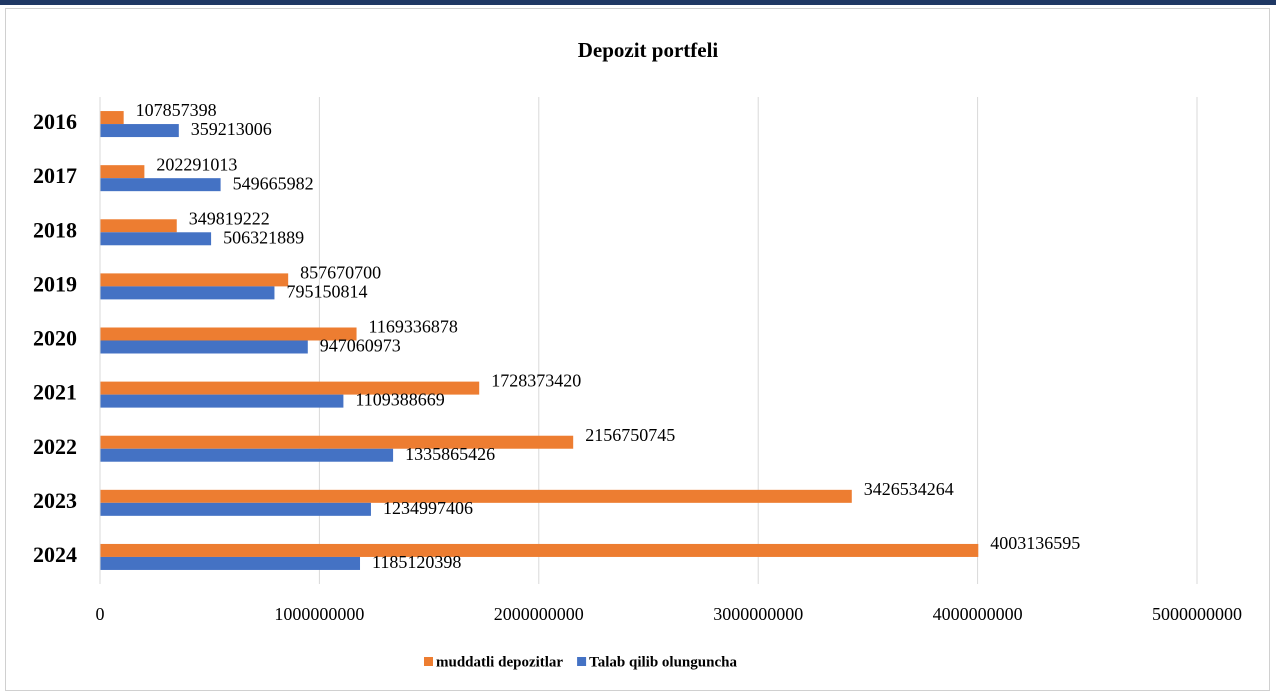 The width and height of the screenshot is (1276, 693). I want to click on legend-label: Talab qilib olunguncha, so click(663, 662).